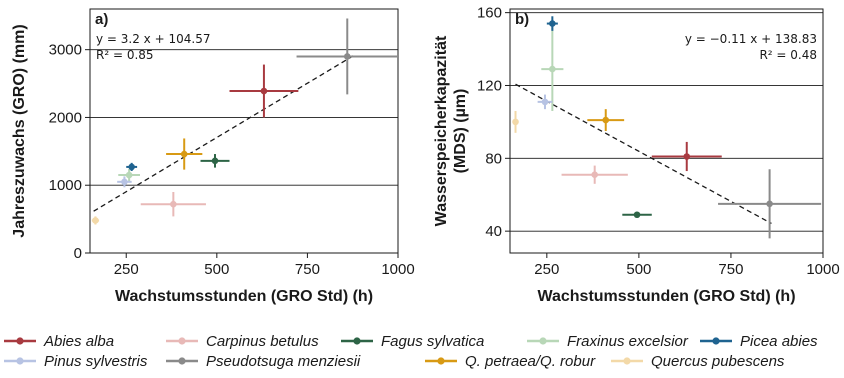 The width and height of the screenshot is (844, 378). Describe the element at coordinates (460, 131) in the screenshot. I see `y-axis-title-line2: (MDS) (µm)` at that location.